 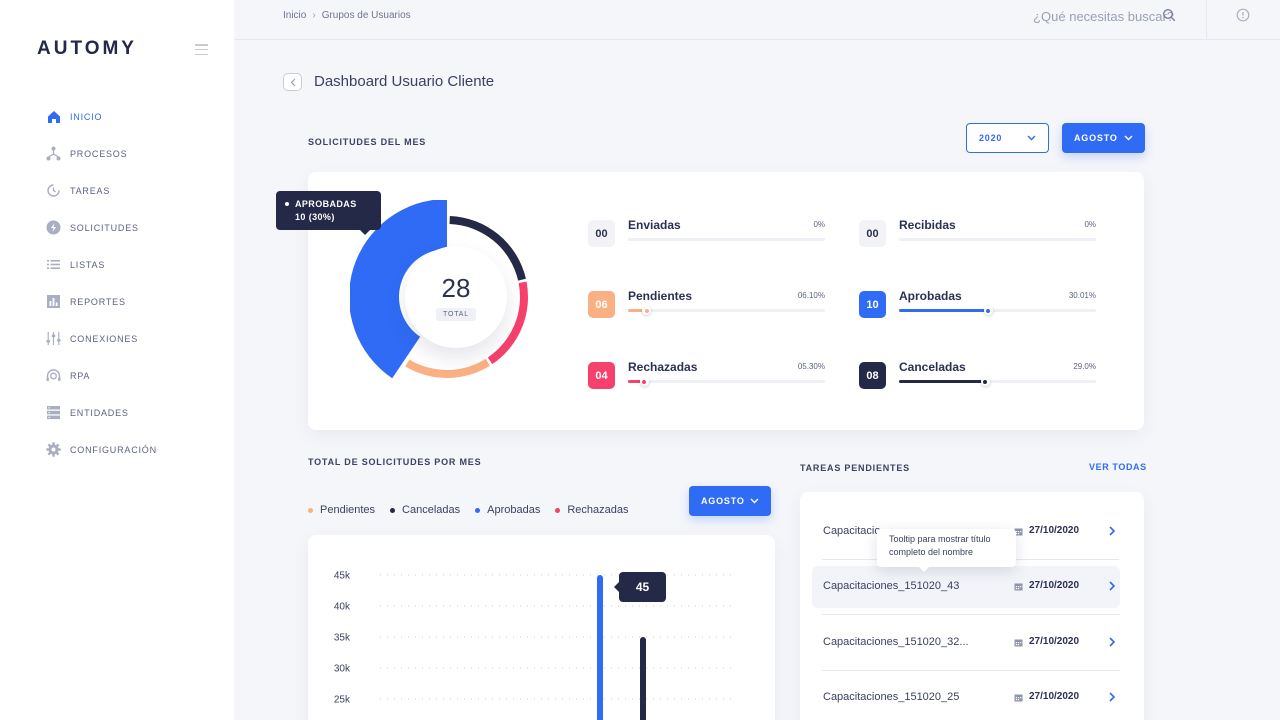 What do you see at coordinates (637, 310) in the screenshot?
I see `stat-progress-fill` at bounding box center [637, 310].